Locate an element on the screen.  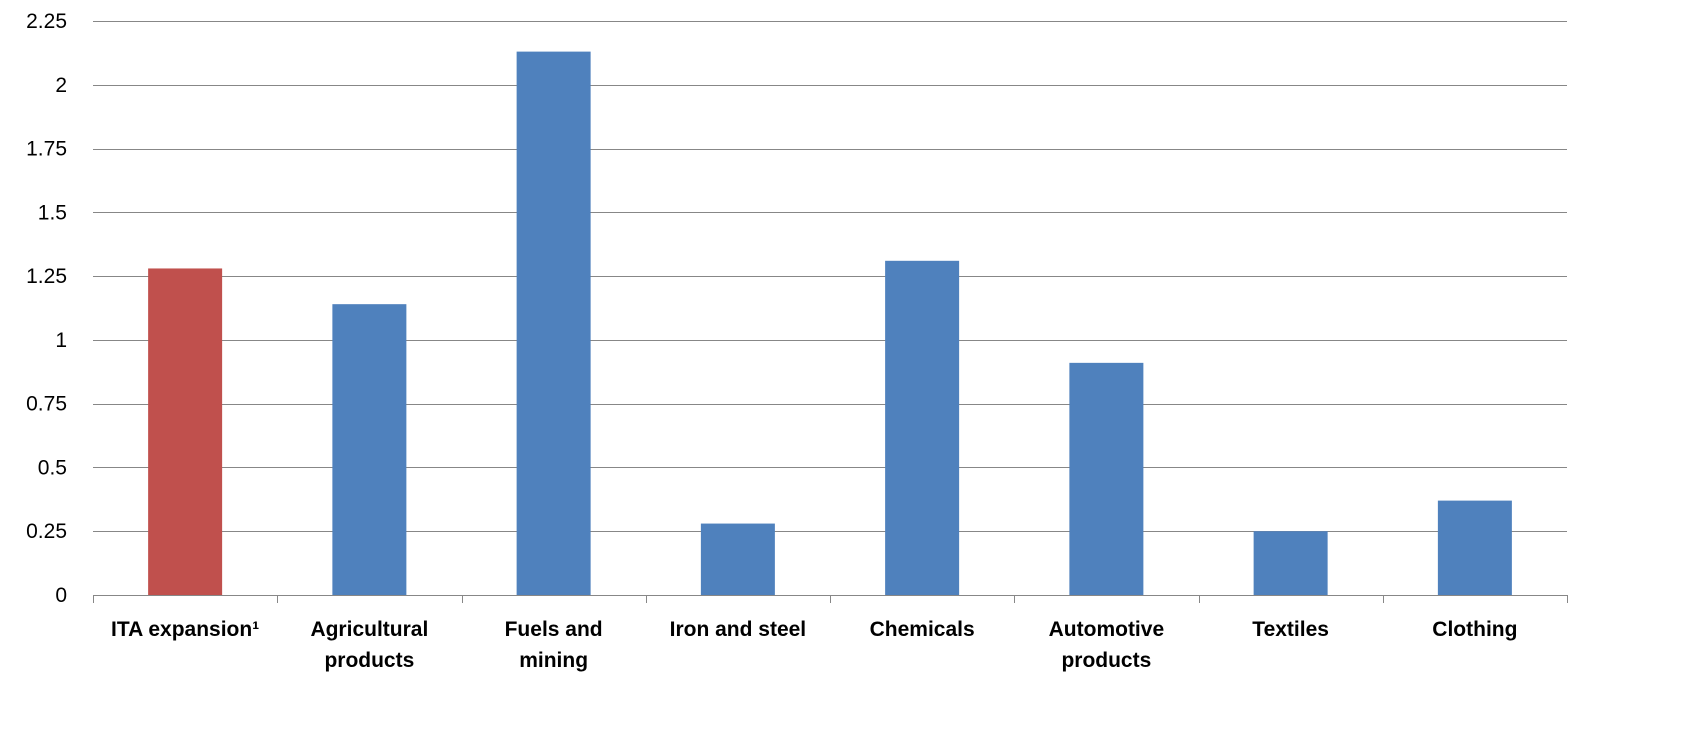
y-tick-label: 1 is located at coordinates (61, 340).